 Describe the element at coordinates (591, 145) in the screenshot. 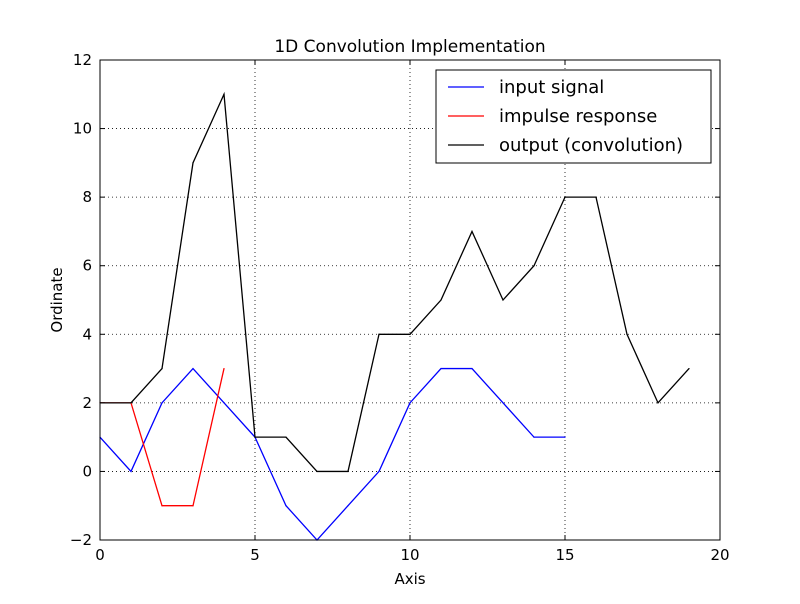

I see `legend-label: output (convolution)` at that location.